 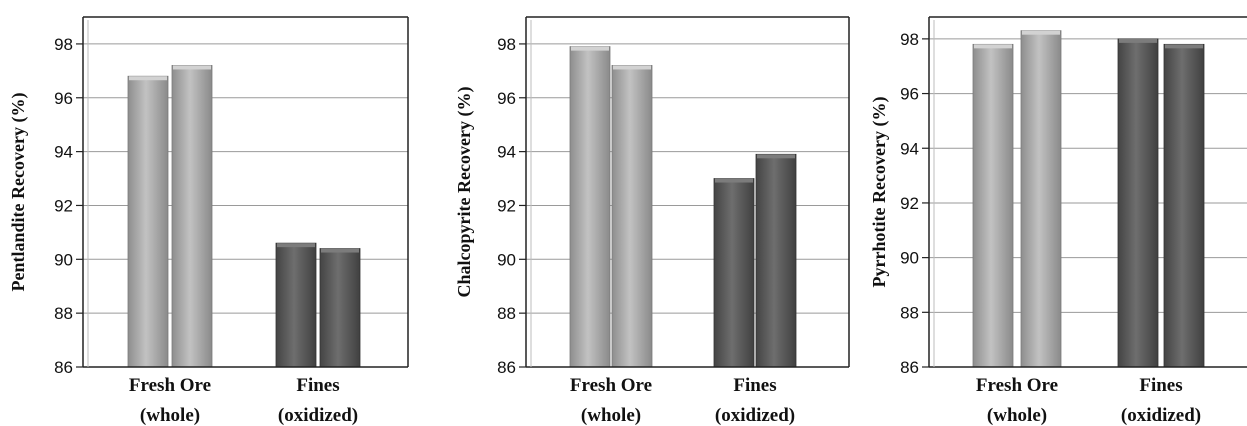 I want to click on y-axis-title: Pyrrhotite Recovery (%), so click(x=879, y=192).